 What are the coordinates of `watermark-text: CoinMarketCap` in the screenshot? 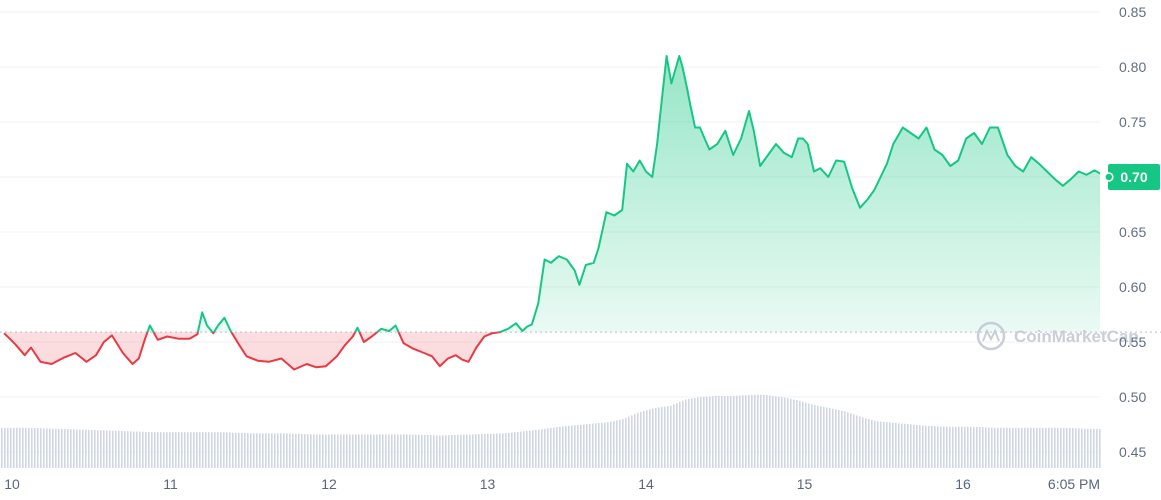 It's located at (1076, 336).